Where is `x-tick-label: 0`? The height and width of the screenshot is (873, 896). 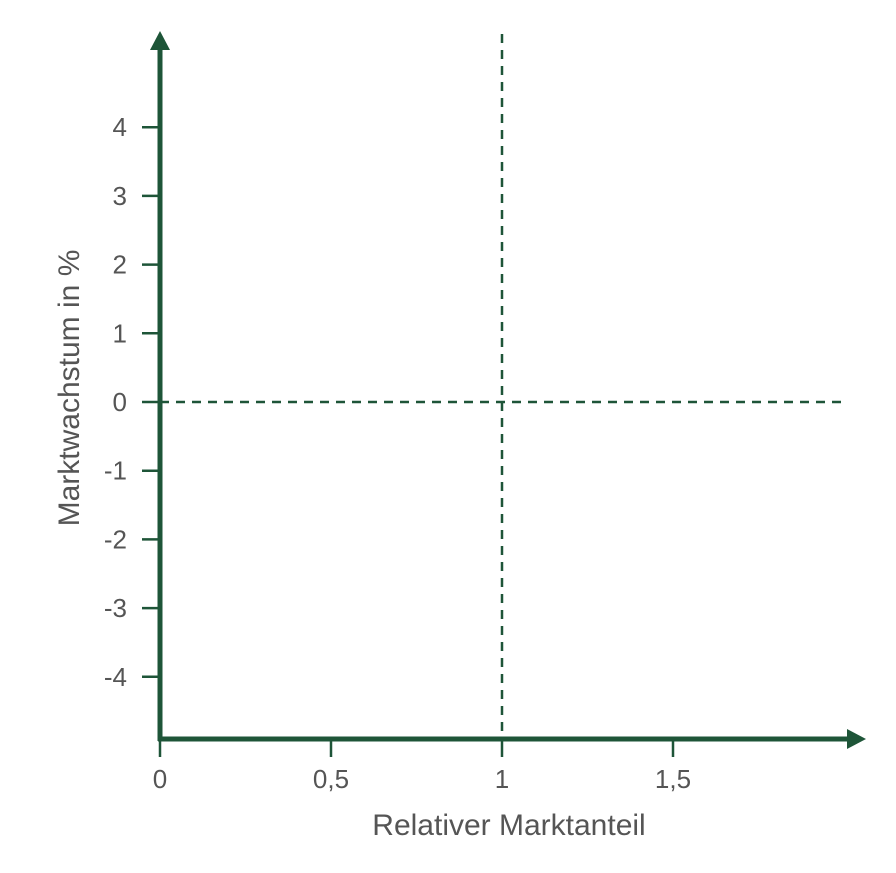 x-tick-label: 0 is located at coordinates (160, 779).